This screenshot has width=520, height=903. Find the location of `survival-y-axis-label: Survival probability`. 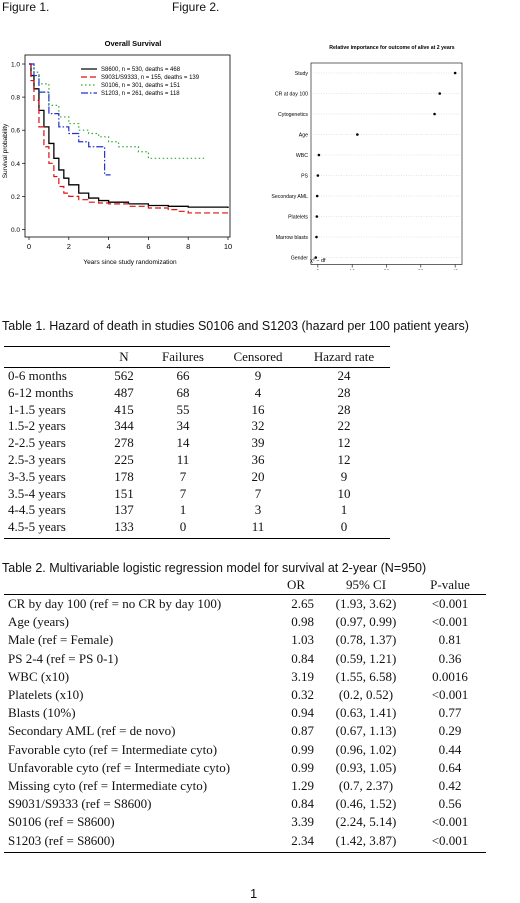

survival-y-axis-label: Survival probability is located at coordinates (5, 150).